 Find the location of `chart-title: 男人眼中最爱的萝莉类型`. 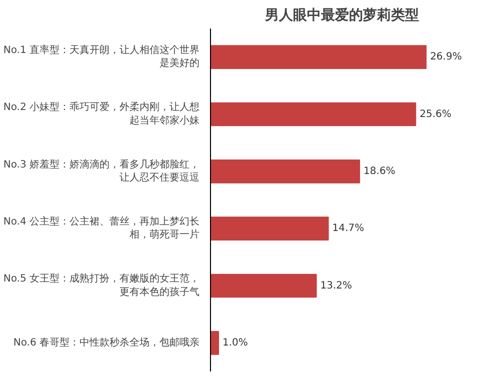

chart-title: 男人眼中最爱的萝莉类型 is located at coordinates (341, 15).